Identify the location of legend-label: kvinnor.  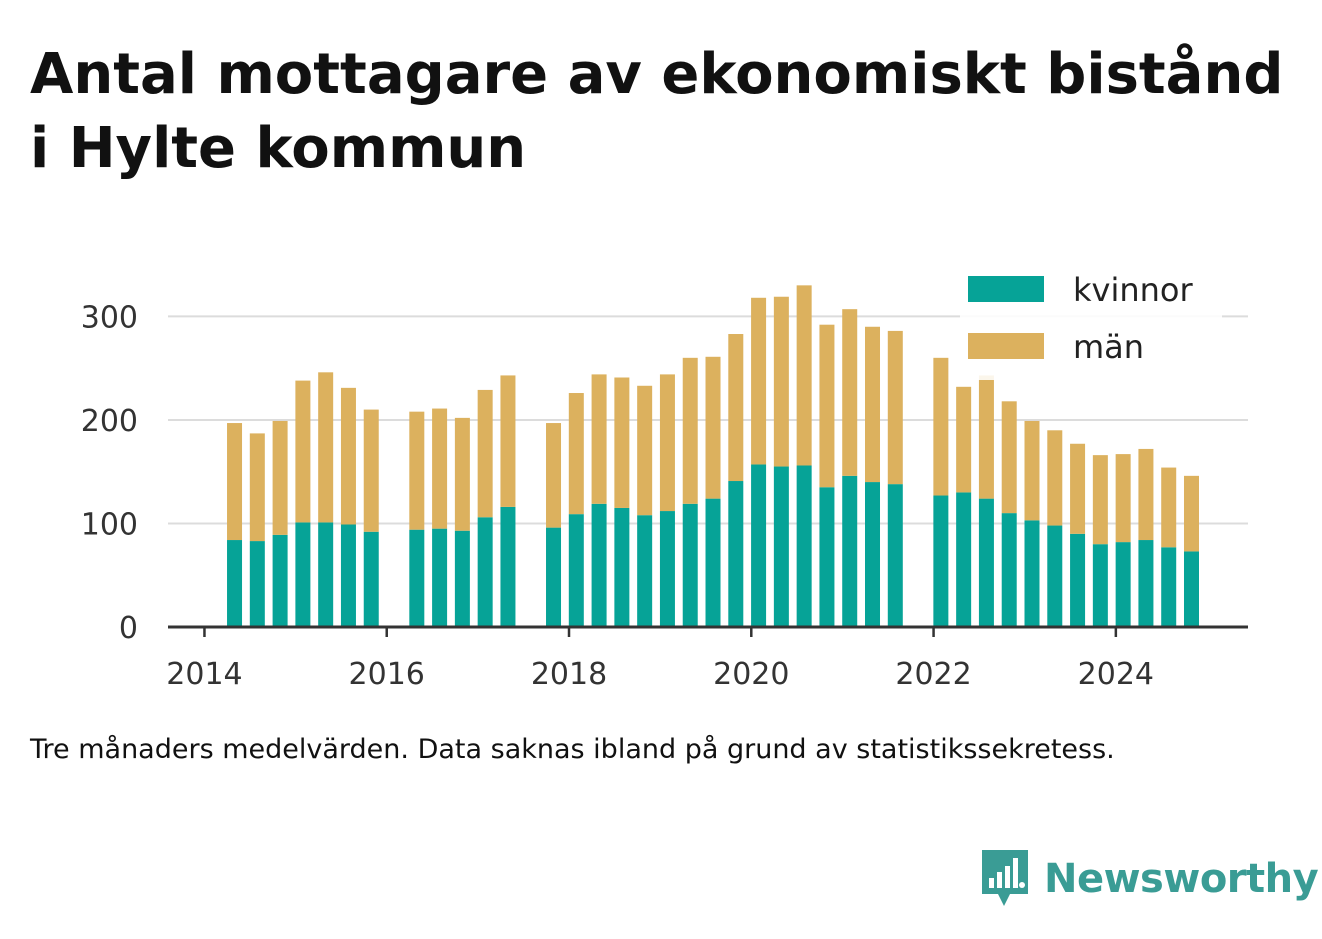
(1133, 290).